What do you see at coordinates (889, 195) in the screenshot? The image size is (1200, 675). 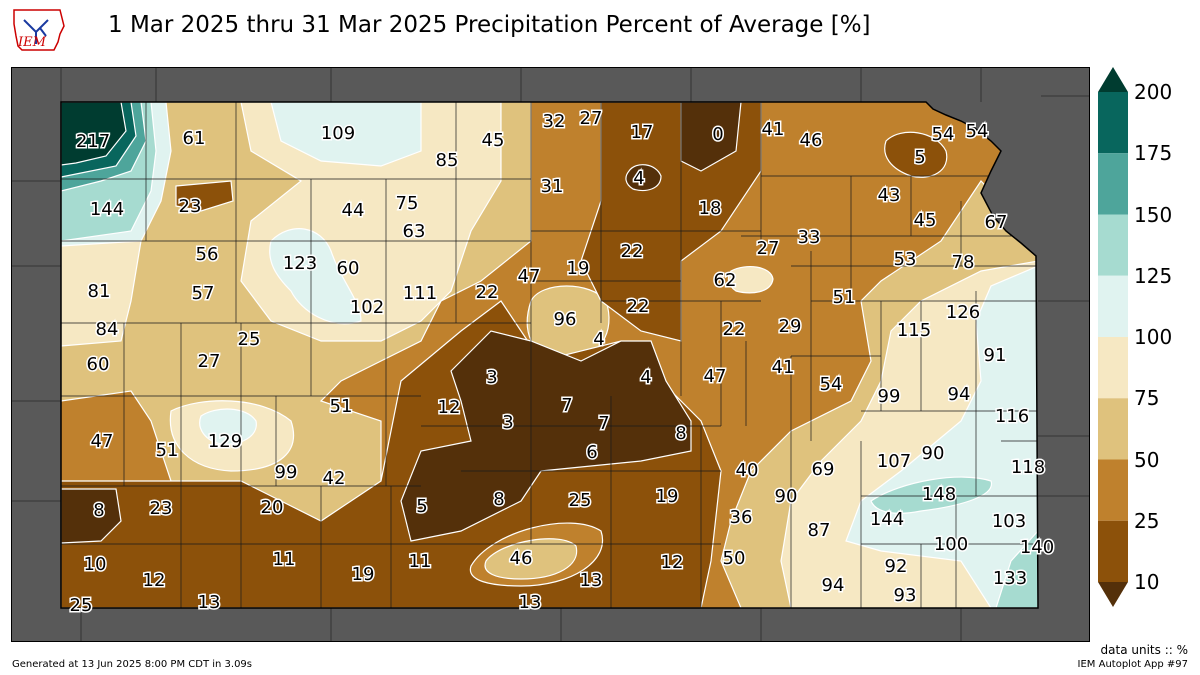 I see `value-label: 43` at bounding box center [889, 195].